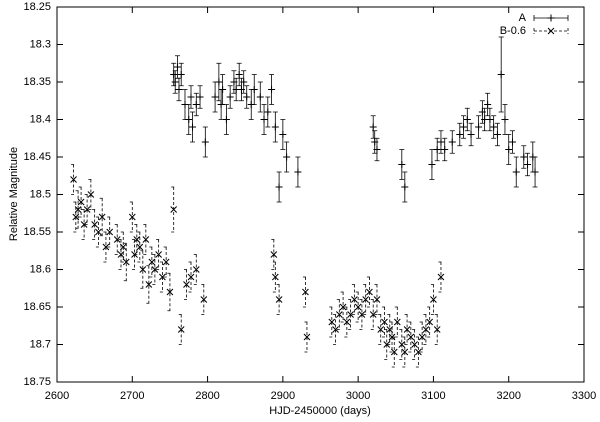 Image resolution: width=600 pixels, height=422 pixels. What do you see at coordinates (132, 396) in the screenshot?
I see `x-tick-label: 2700` at bounding box center [132, 396].